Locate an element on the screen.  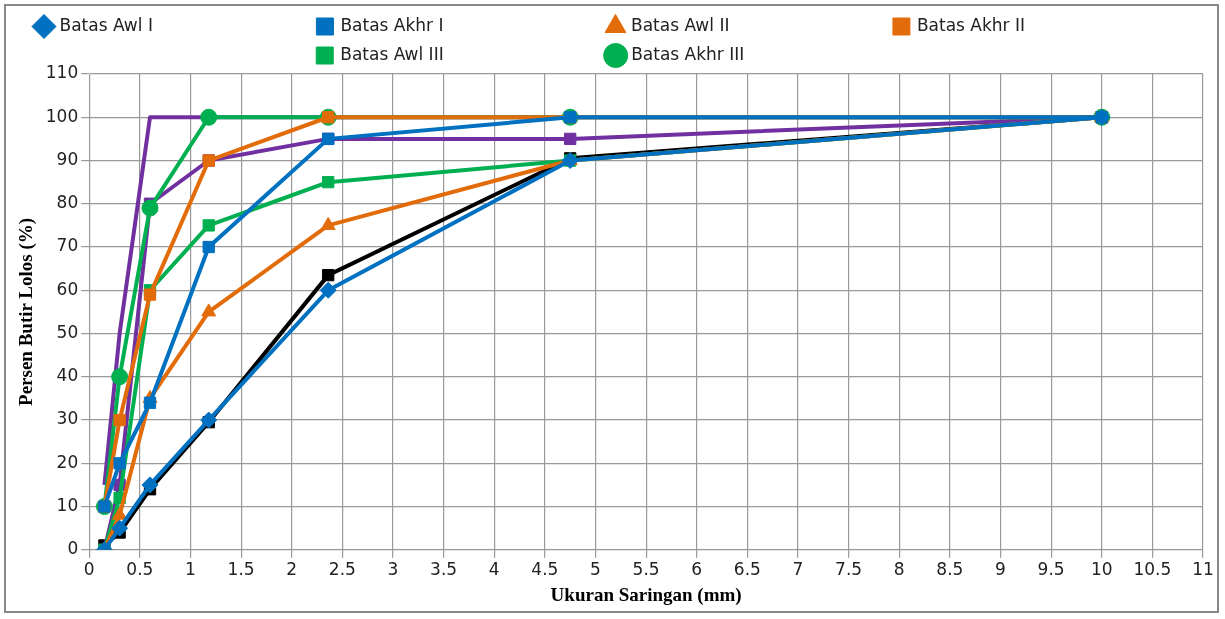
legend-label: Batas Akhr I is located at coordinates (468, 24).